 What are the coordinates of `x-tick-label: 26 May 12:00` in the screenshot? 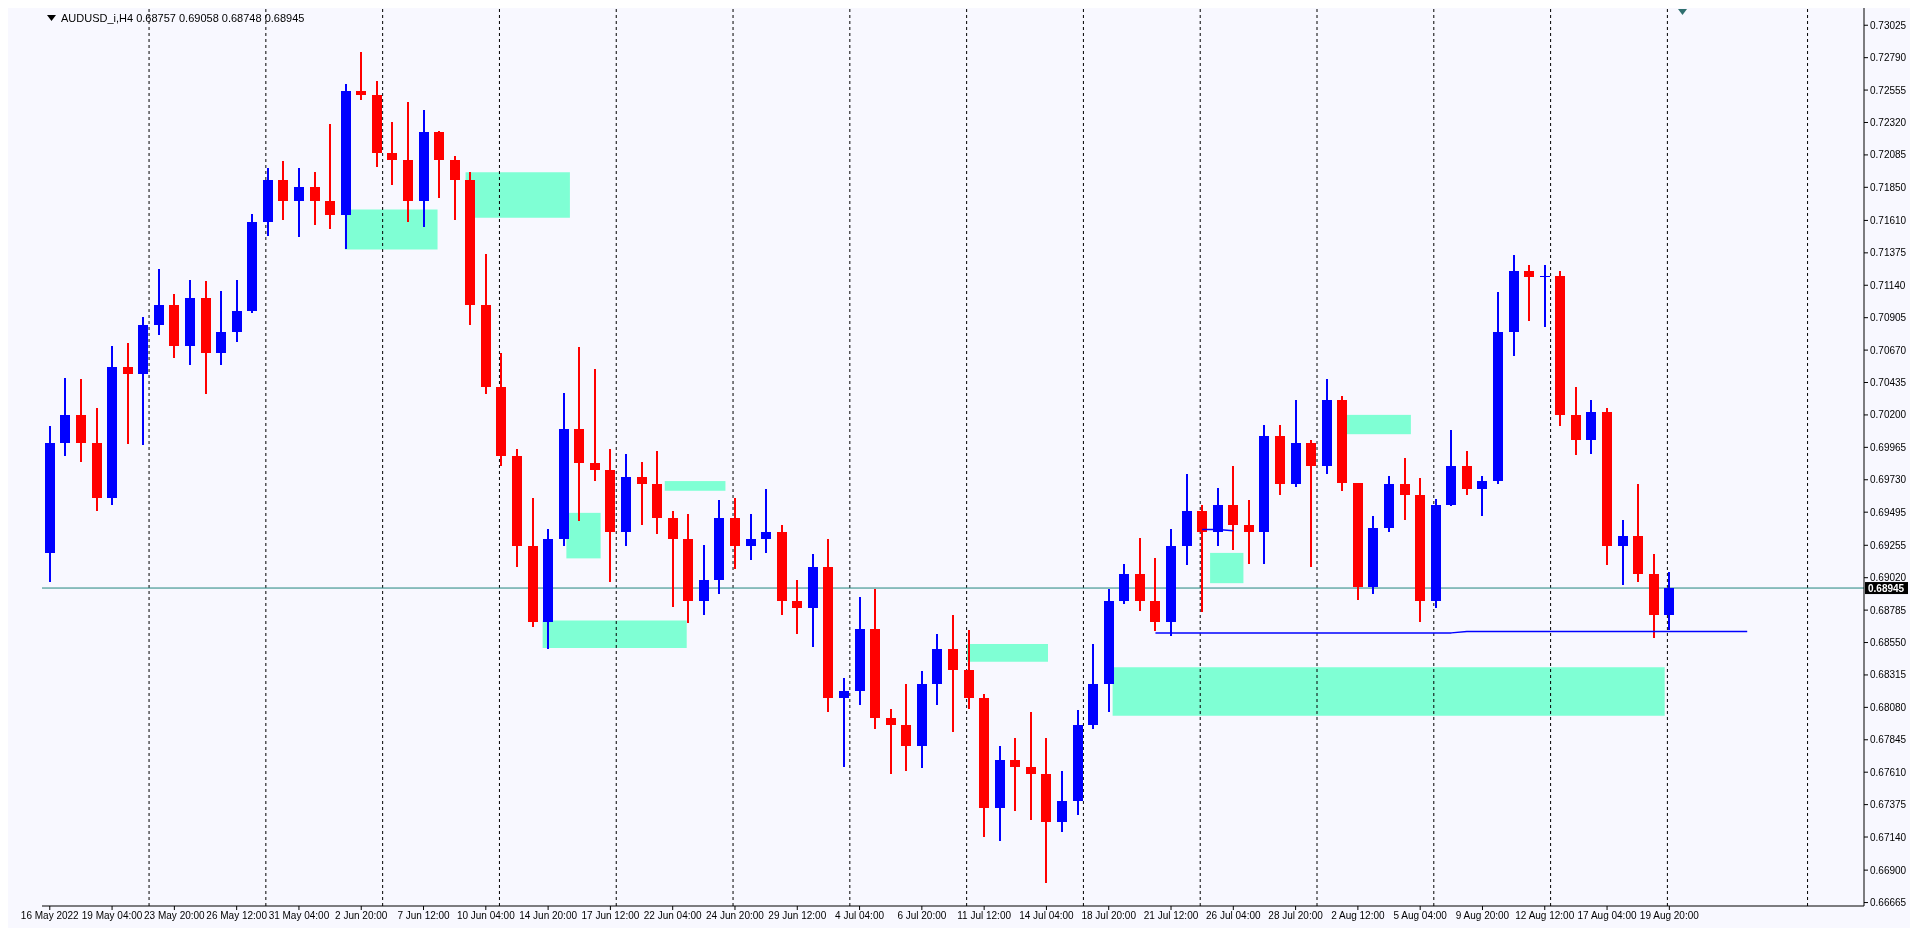 It's located at (237, 916).